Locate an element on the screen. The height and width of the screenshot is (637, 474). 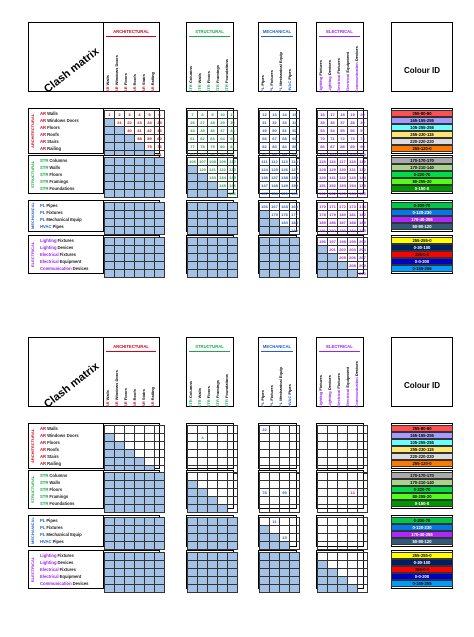
clash-cell: 156 is located at coordinates (232, 193).